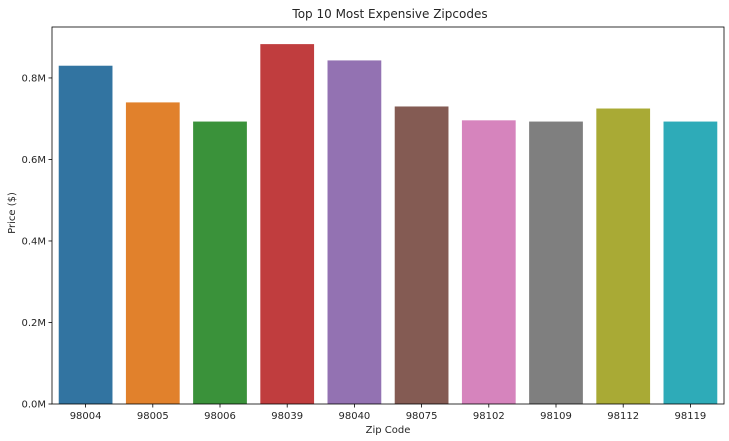 The image size is (729, 441). What do you see at coordinates (86, 416) in the screenshot?
I see `x-tick-label: 98004` at bounding box center [86, 416].